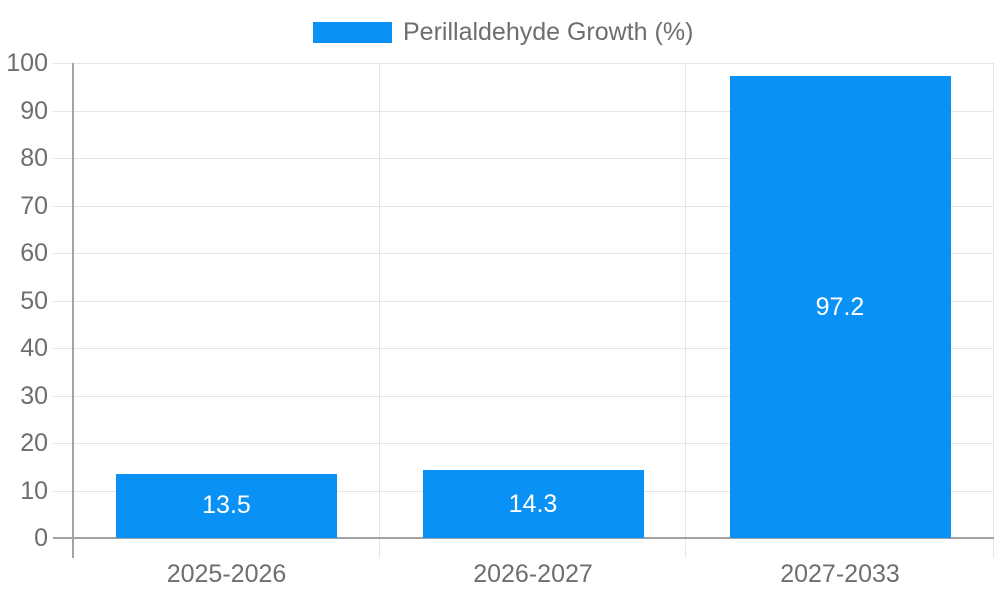  I want to click on y-axis-tick-label: 90, so click(34, 110).